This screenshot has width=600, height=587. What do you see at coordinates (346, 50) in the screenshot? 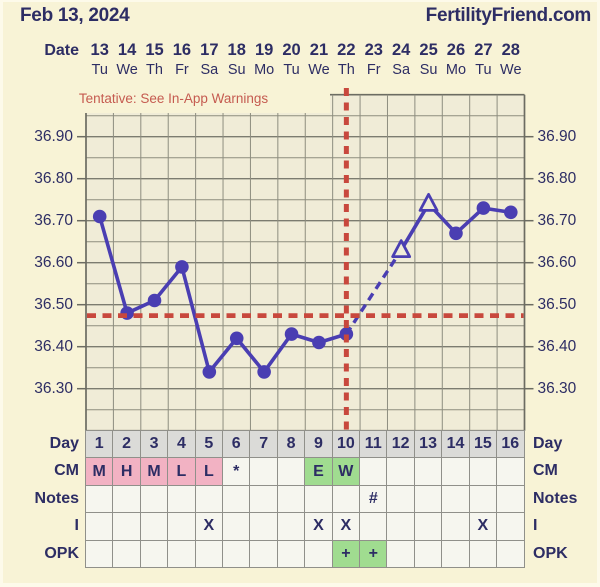
I see `date-number-22: 22` at bounding box center [346, 50].